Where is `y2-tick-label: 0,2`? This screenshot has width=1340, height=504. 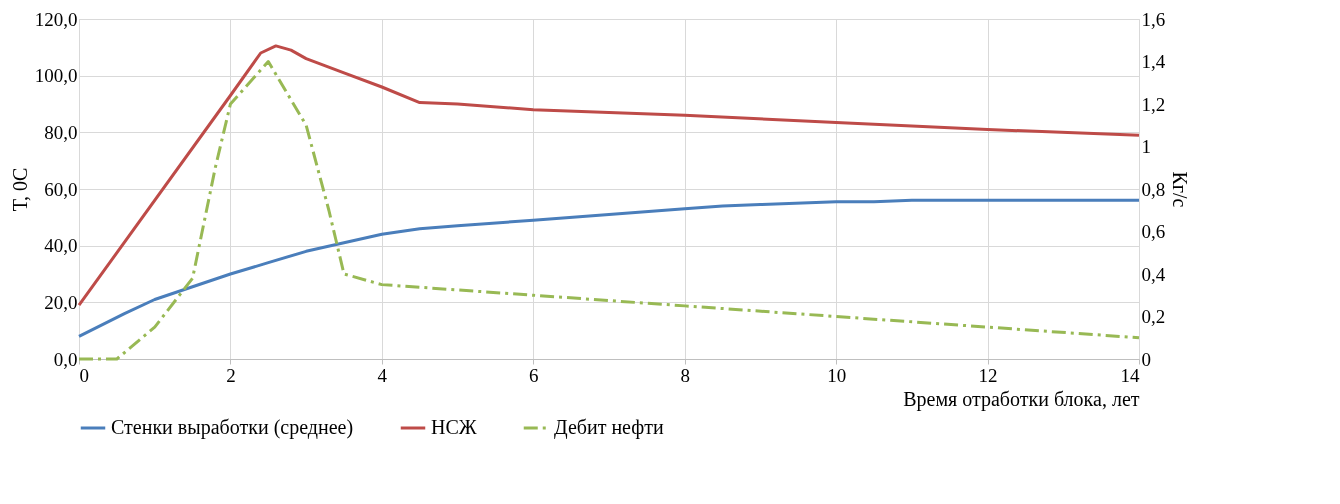 y2-tick-label: 0,2 is located at coordinates (1153, 316).